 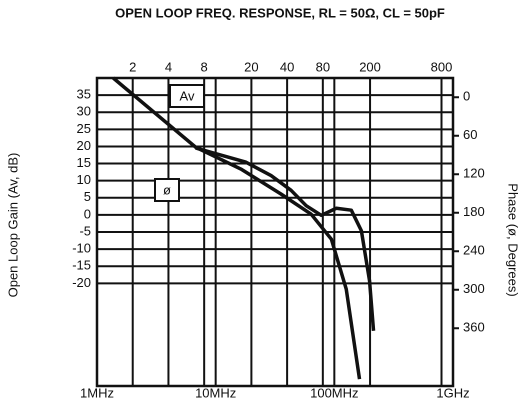 I want to click on y-tick-label: 35, so click(x=84, y=94).